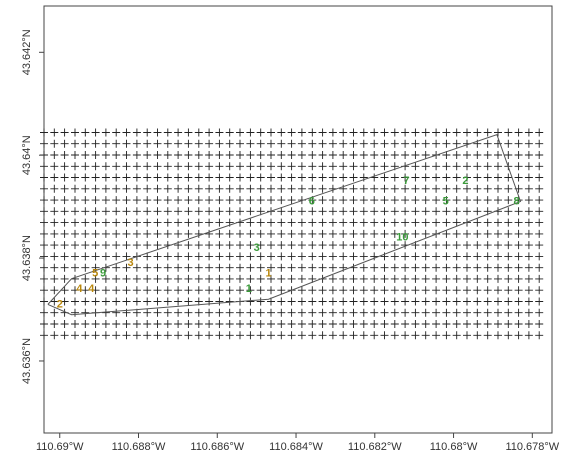 The height and width of the screenshot is (459, 574). I want to click on point-label: 8, so click(517, 202).